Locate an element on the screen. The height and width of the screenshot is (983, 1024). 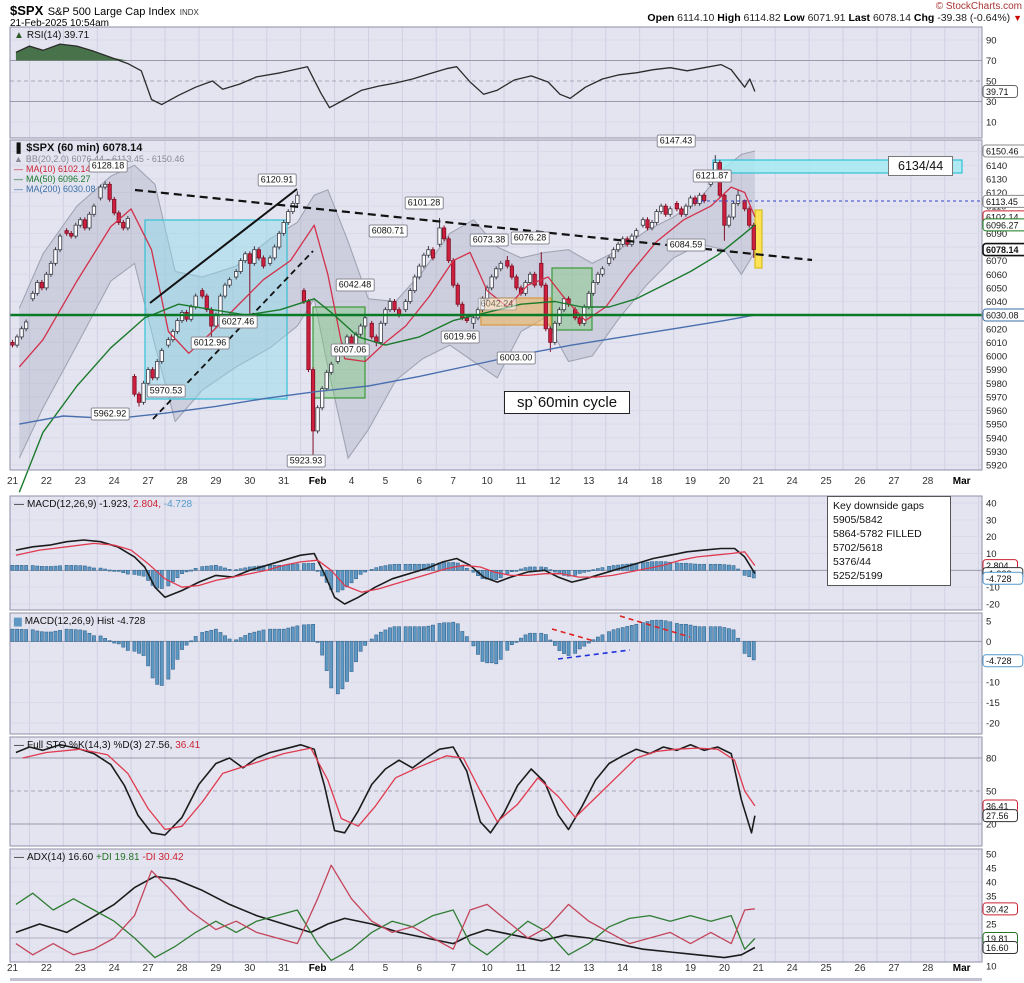
hist-panel: 5 0 -10 -15 -20 -4.728 is located at coordinates (516, 673).